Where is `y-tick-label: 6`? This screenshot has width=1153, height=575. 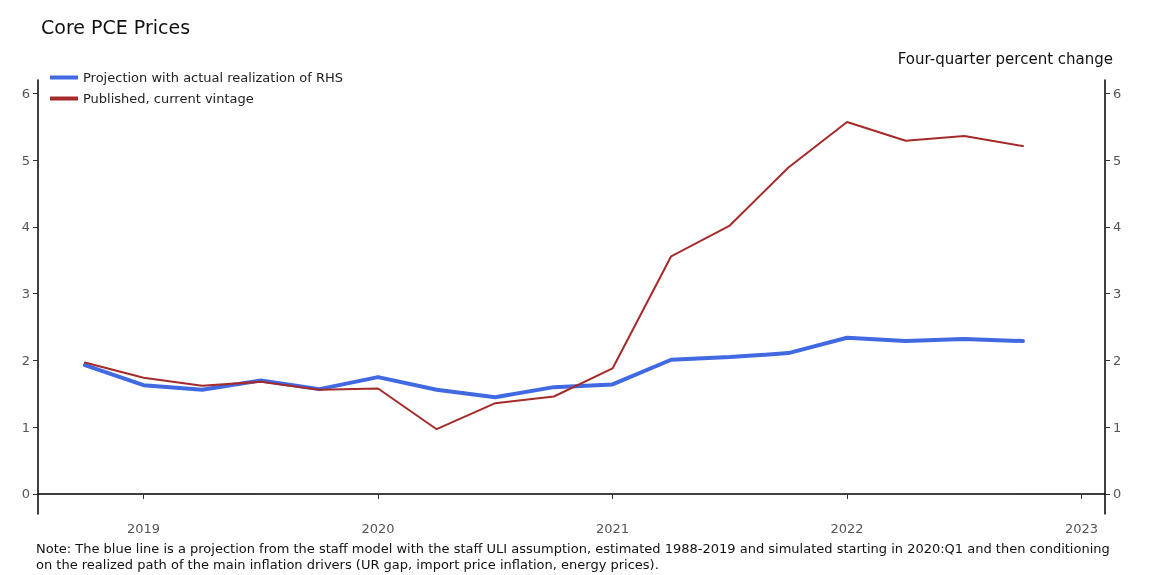 y-tick-label: 6 is located at coordinates (25, 93).